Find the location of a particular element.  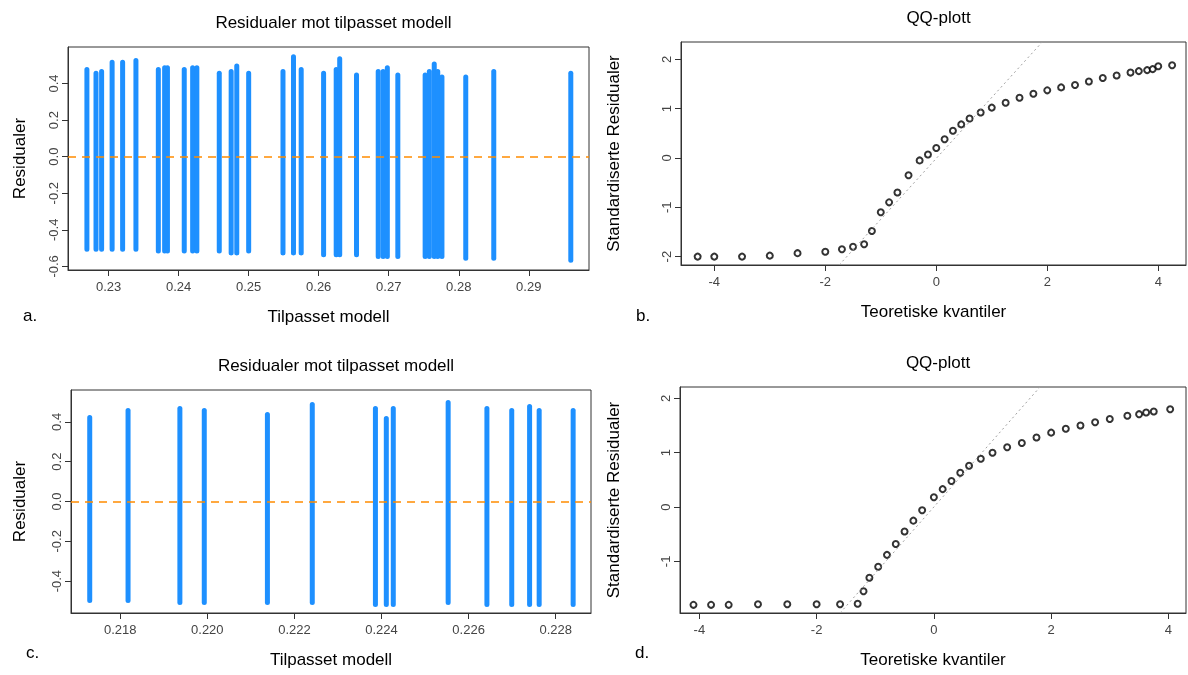

x-tick-label: 0.224 is located at coordinates (381, 629).